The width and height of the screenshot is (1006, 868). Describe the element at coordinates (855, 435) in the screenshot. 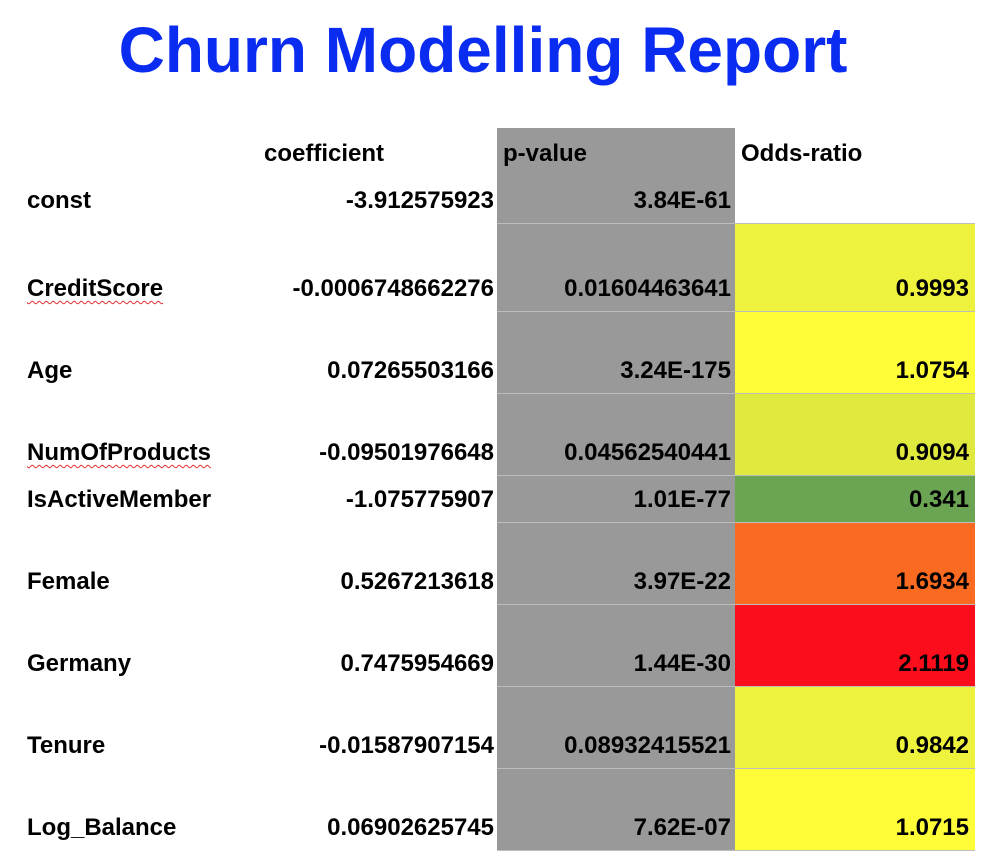

I see `odds-ratio-cell: 0.9094` at that location.